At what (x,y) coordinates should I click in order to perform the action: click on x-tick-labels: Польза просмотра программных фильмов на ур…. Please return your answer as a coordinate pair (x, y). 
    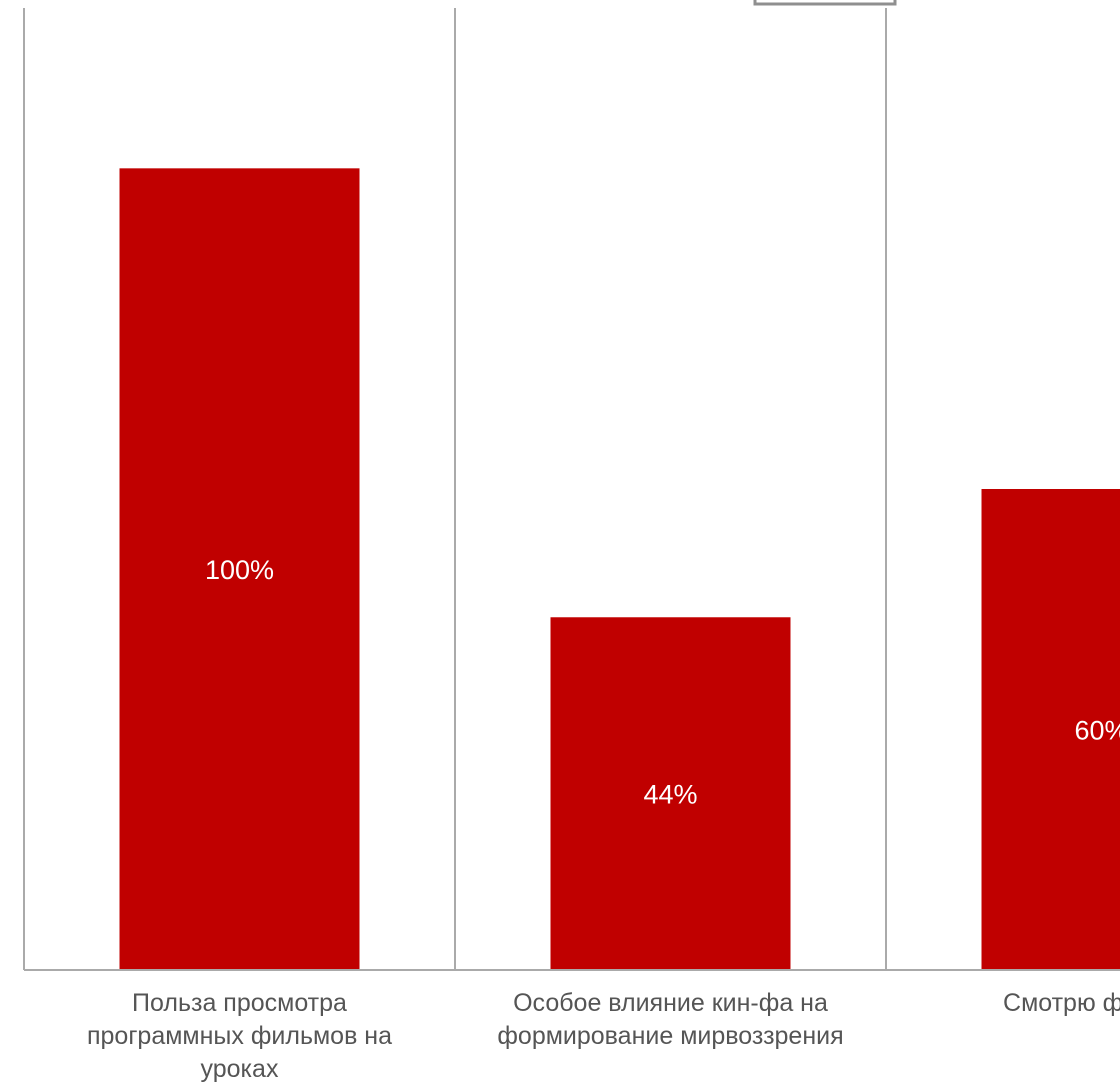
    Looking at the image, I should click on (603, 1036).